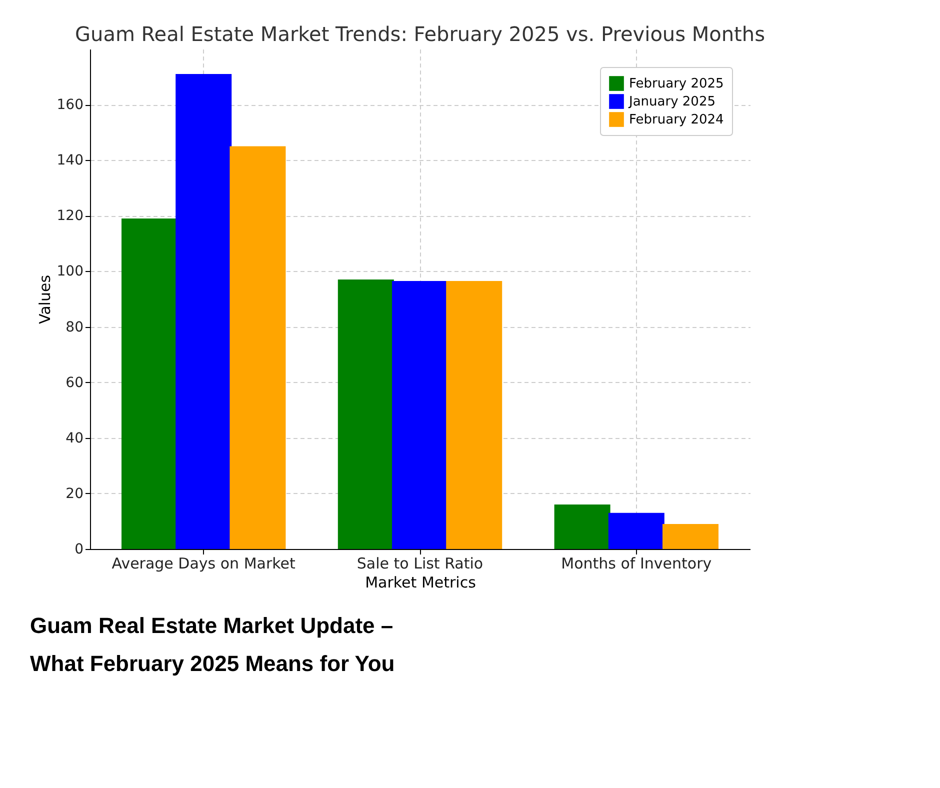 The height and width of the screenshot is (788, 940). What do you see at coordinates (75, 382) in the screenshot?
I see `y-tick-label: 60` at bounding box center [75, 382].